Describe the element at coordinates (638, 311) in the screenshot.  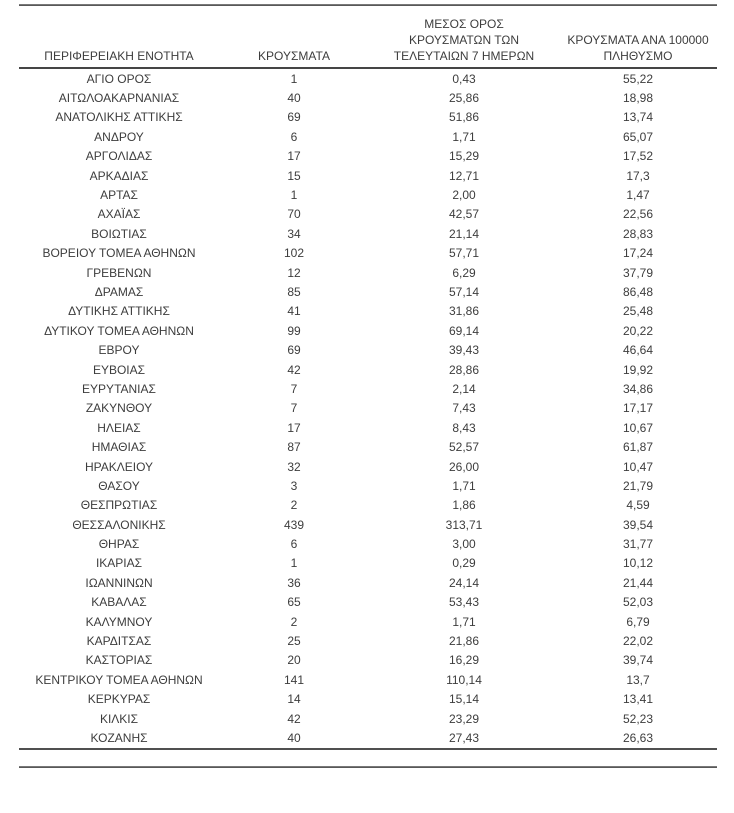
I see `cell-per-100k: 25,48` at that location.